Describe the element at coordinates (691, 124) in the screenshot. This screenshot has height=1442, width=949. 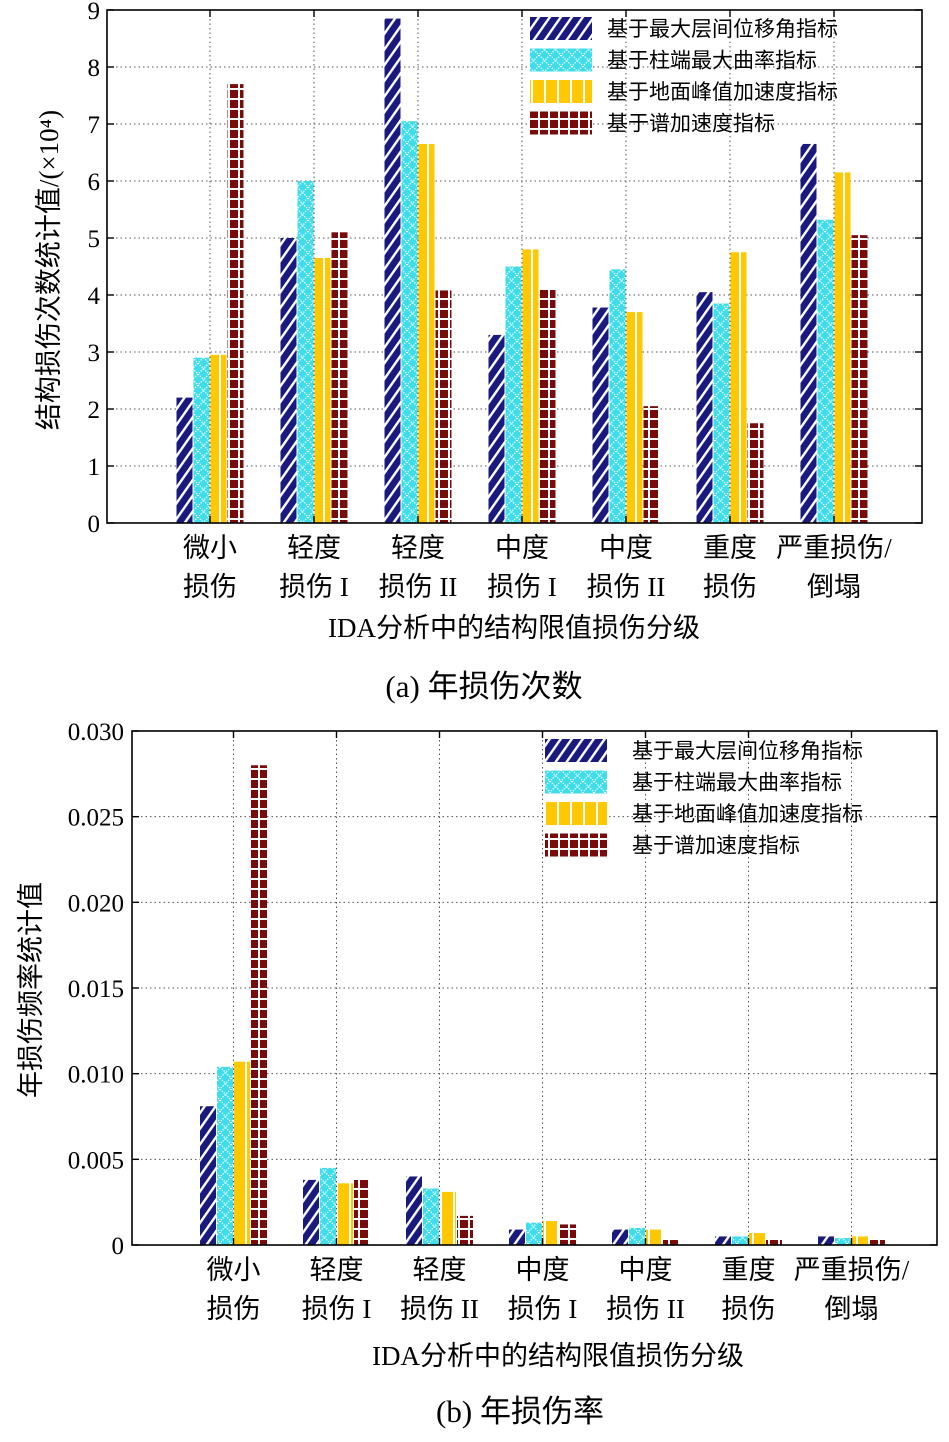
I see `legend-label-4: 基于谱加速度指标` at that location.